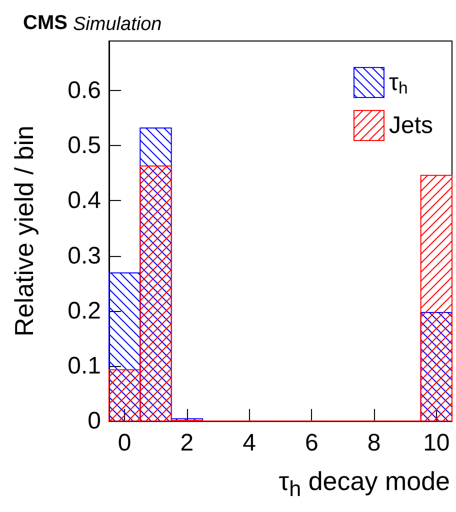 The height and width of the screenshot is (512, 456). I want to click on x-tick-label: 4, so click(249, 443).